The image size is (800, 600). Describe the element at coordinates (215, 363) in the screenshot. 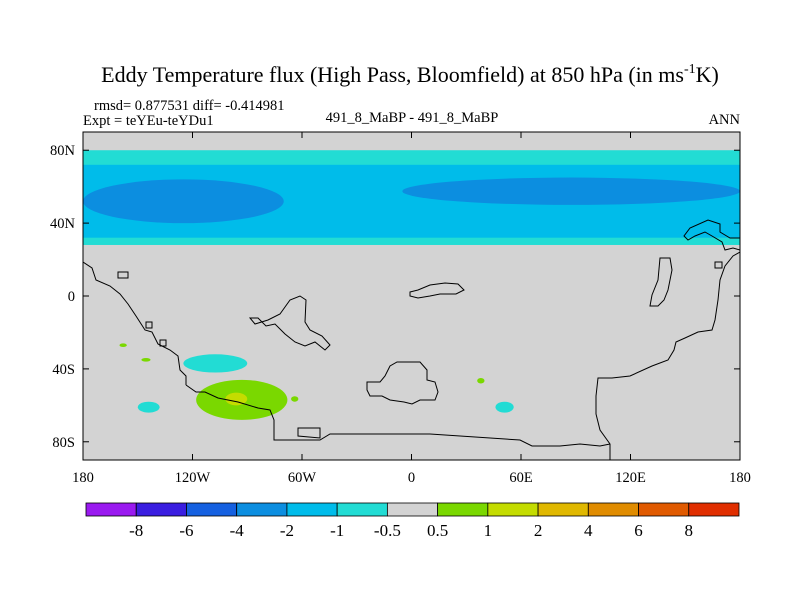

I see `region-so-pacific-minus-0.5` at that location.